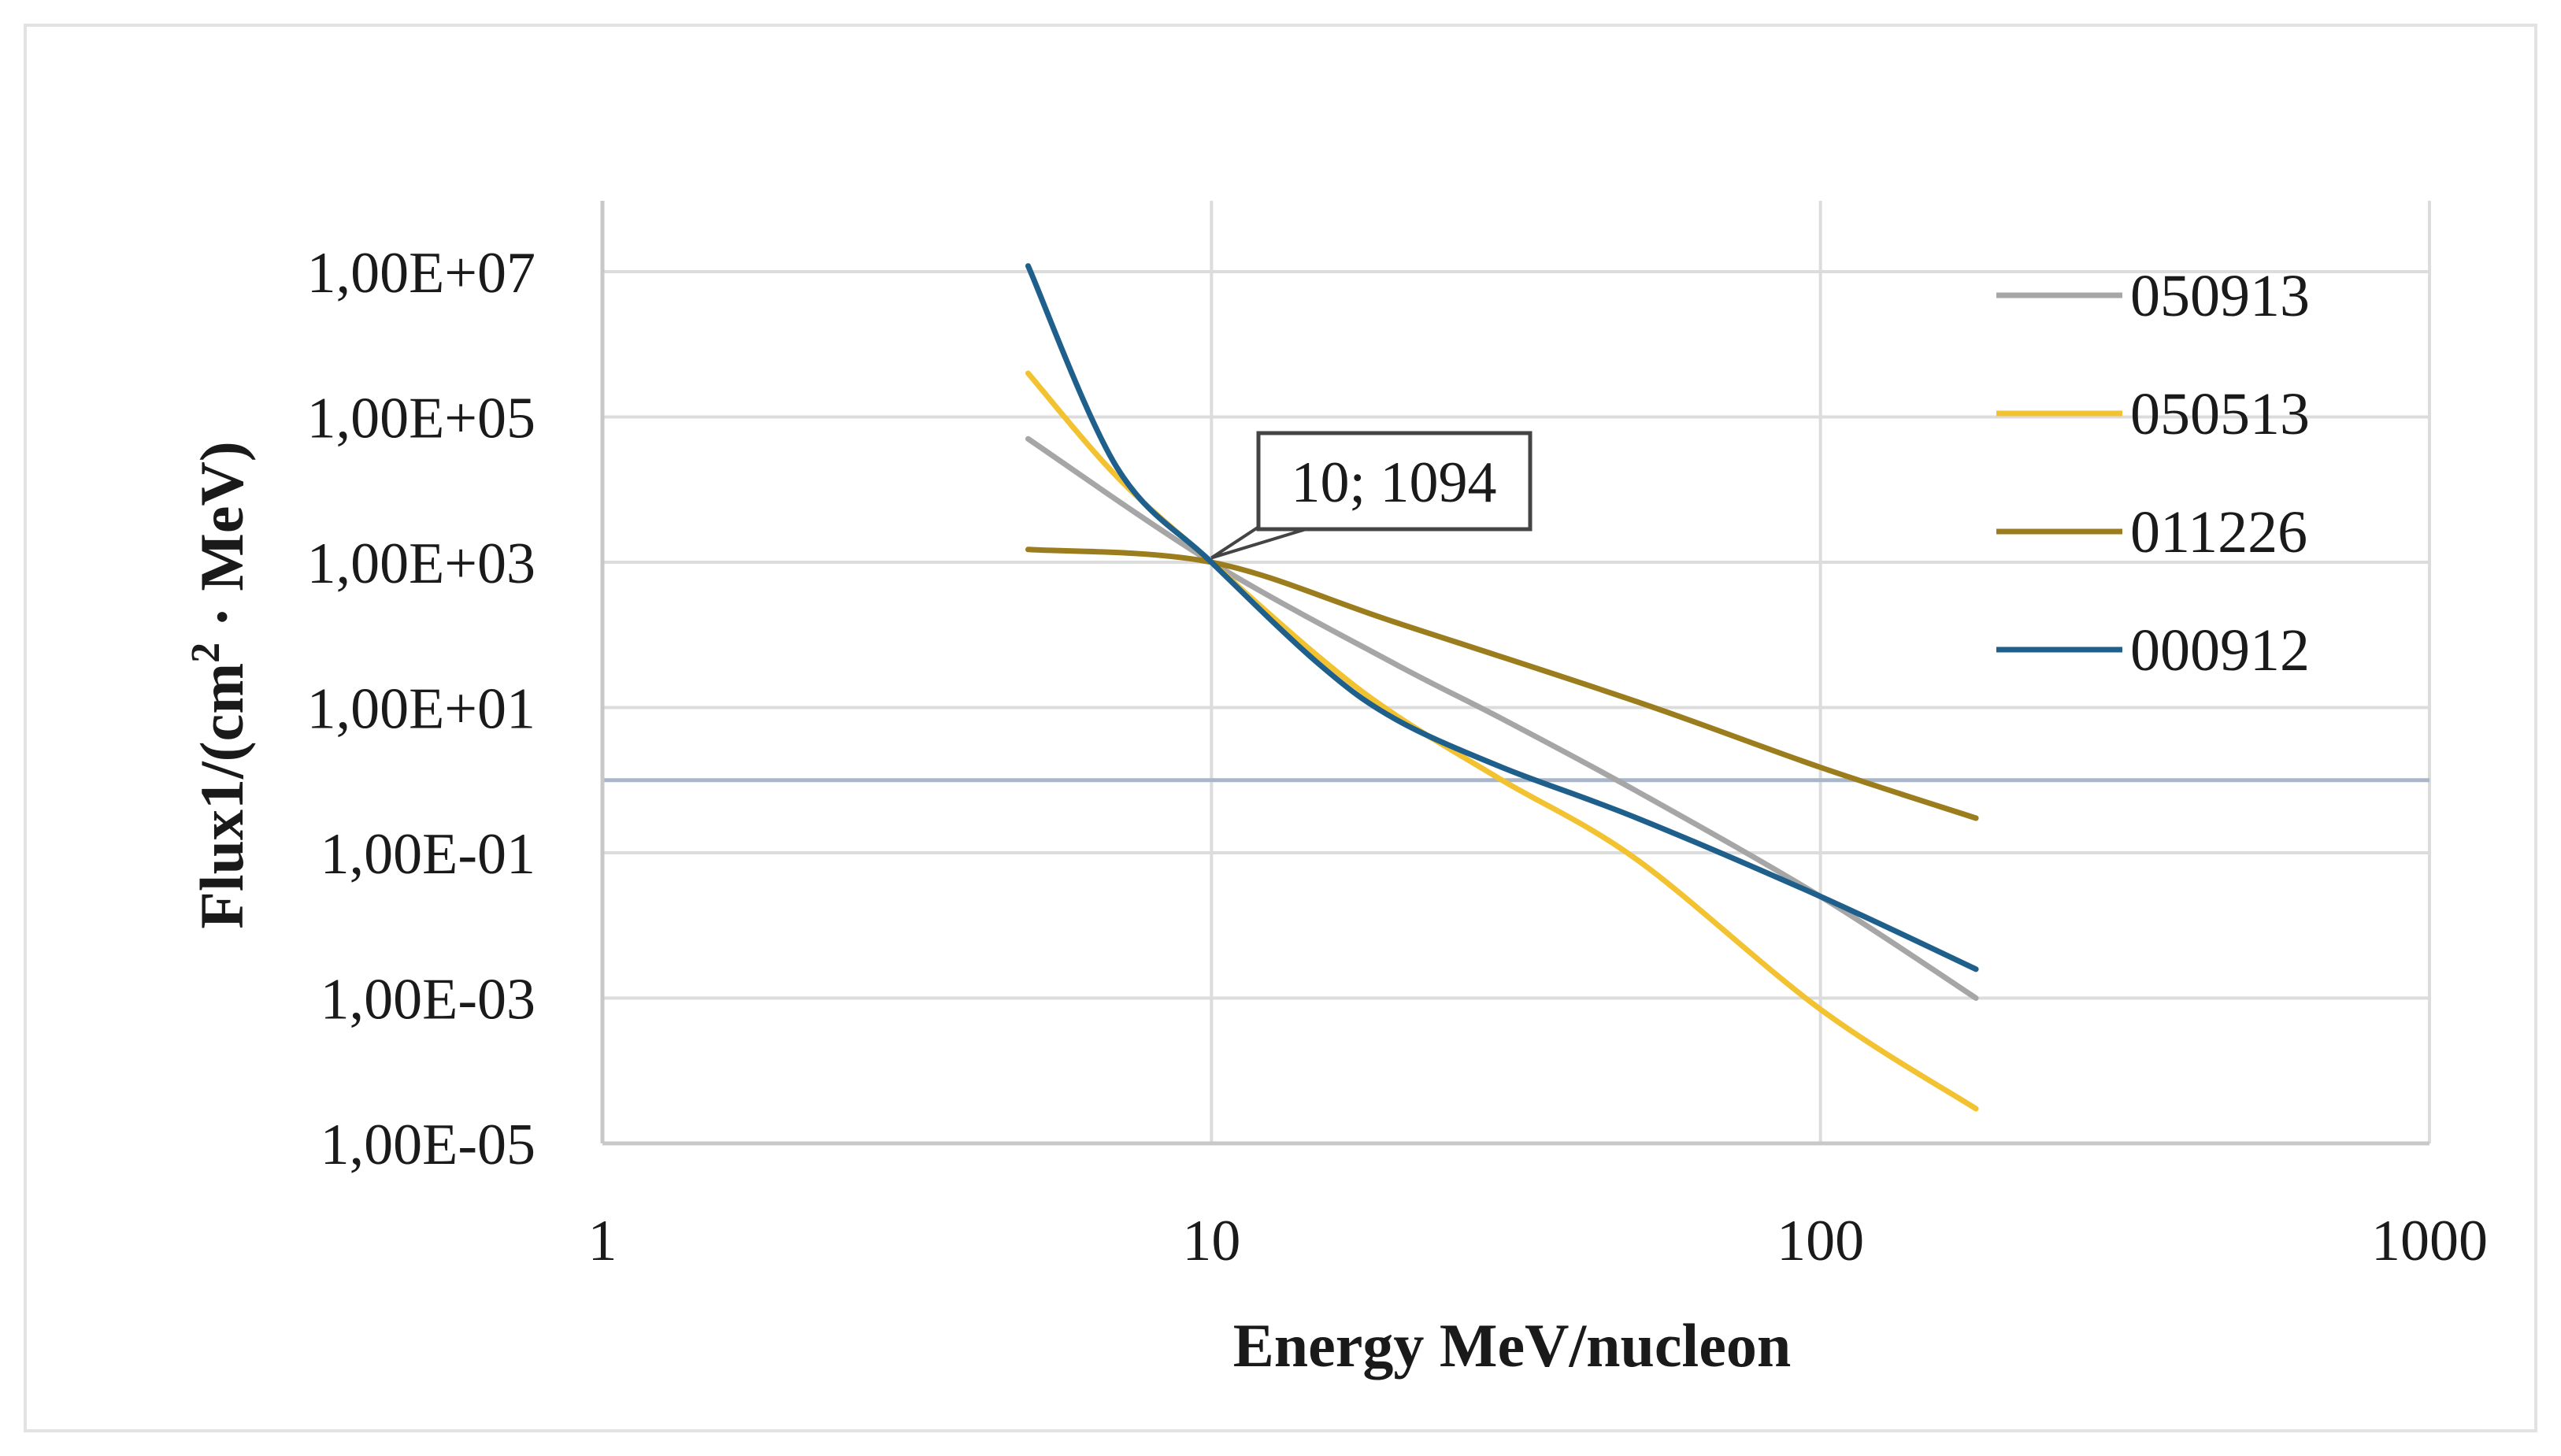 The width and height of the screenshot is (2561, 1456). What do you see at coordinates (429, 854) in the screenshot?
I see `y-tick-label-4: 1,00E-01` at bounding box center [429, 854].